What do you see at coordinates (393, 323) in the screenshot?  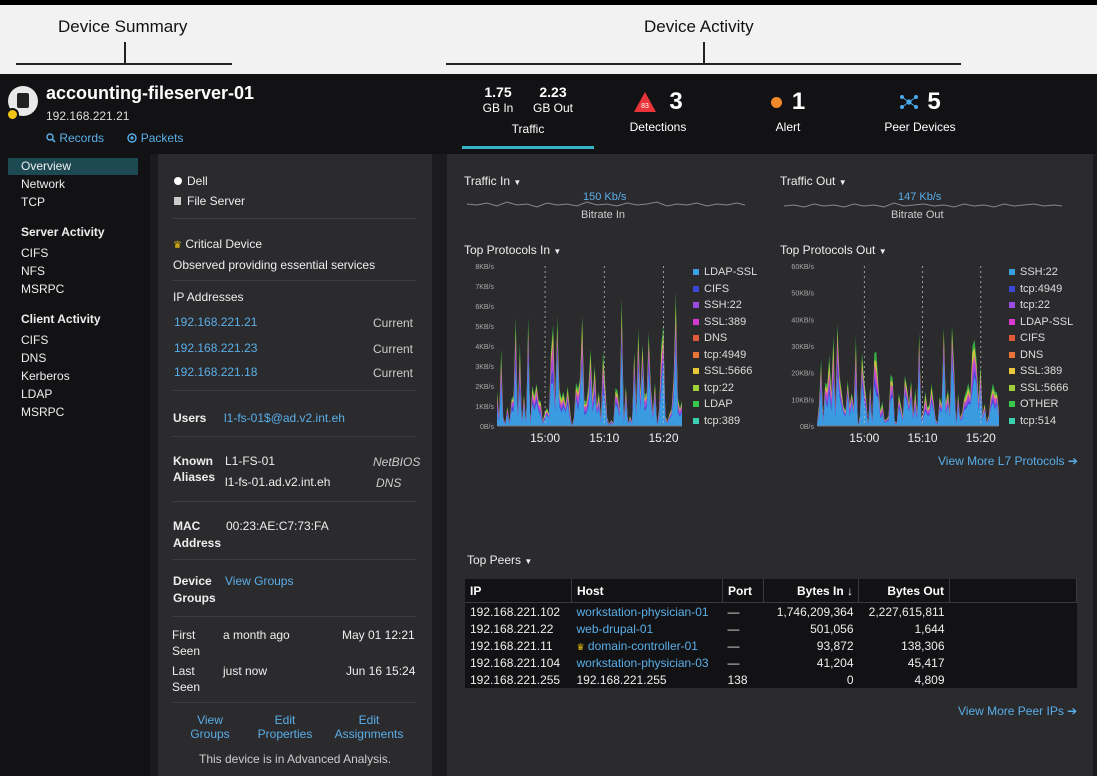 I see `ip-status: Current` at bounding box center [393, 323].